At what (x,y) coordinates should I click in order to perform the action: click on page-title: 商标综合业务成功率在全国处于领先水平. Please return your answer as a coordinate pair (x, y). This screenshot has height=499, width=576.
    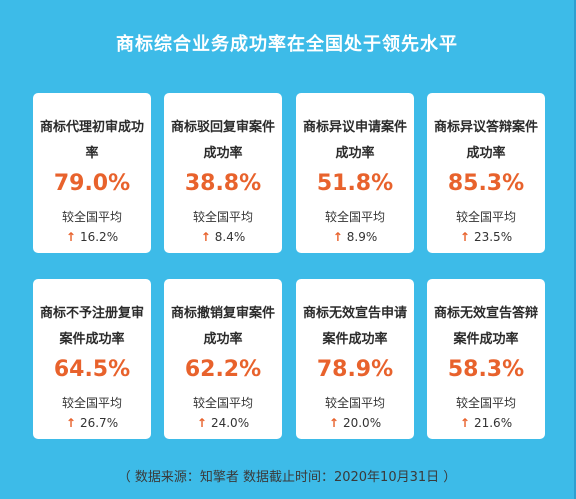
    Looking at the image, I should click on (287, 44).